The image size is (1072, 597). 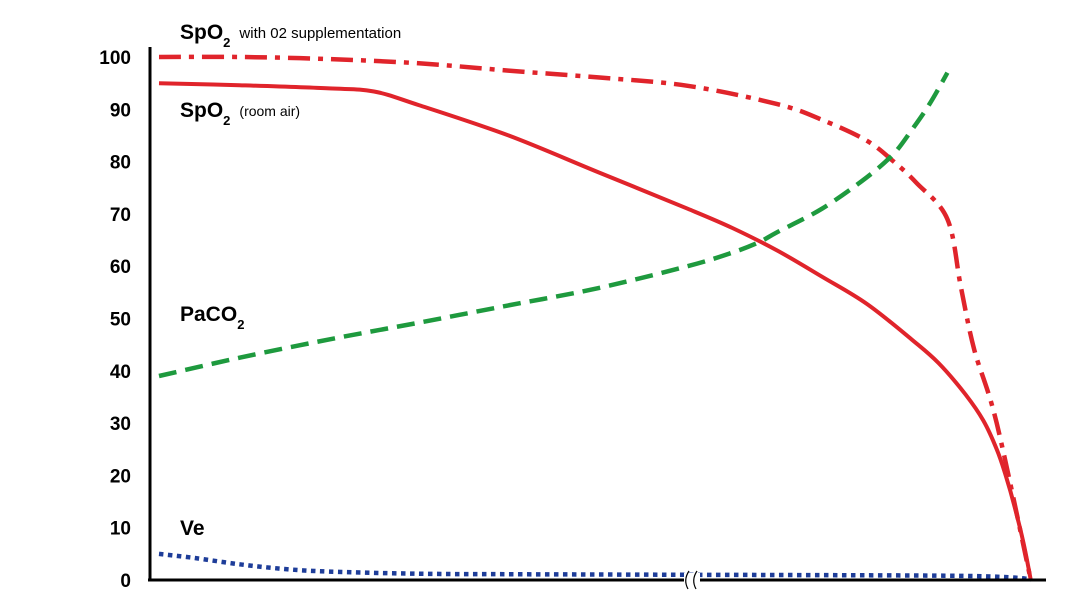 I want to click on y-tick-label: 80, so click(x=120, y=163).